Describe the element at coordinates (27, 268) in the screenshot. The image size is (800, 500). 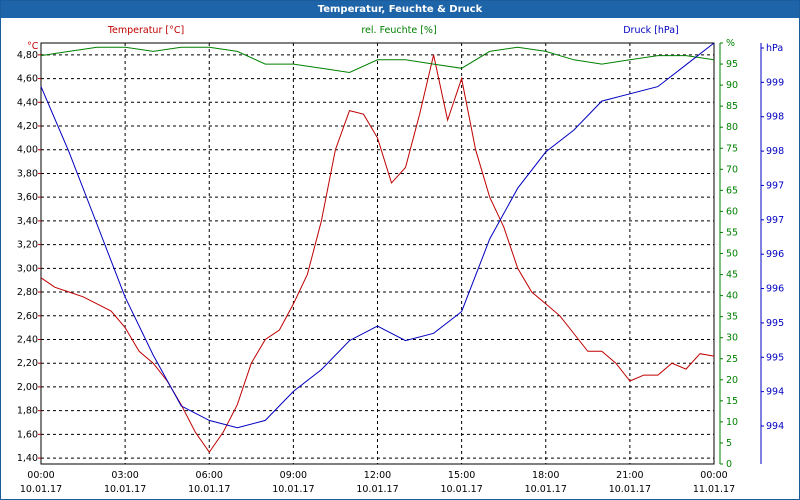
I see `temperature-tick-label: 3,00` at that location.